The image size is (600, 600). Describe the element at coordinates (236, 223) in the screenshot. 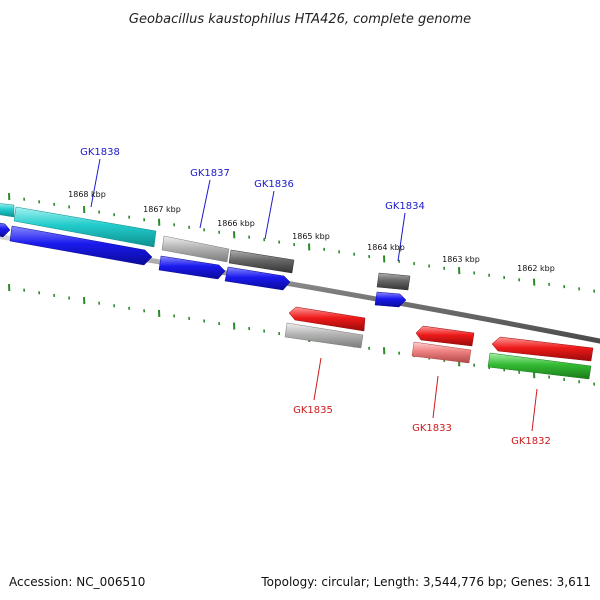

I see `kbp-label-1866: 1866 kbp` at that location.